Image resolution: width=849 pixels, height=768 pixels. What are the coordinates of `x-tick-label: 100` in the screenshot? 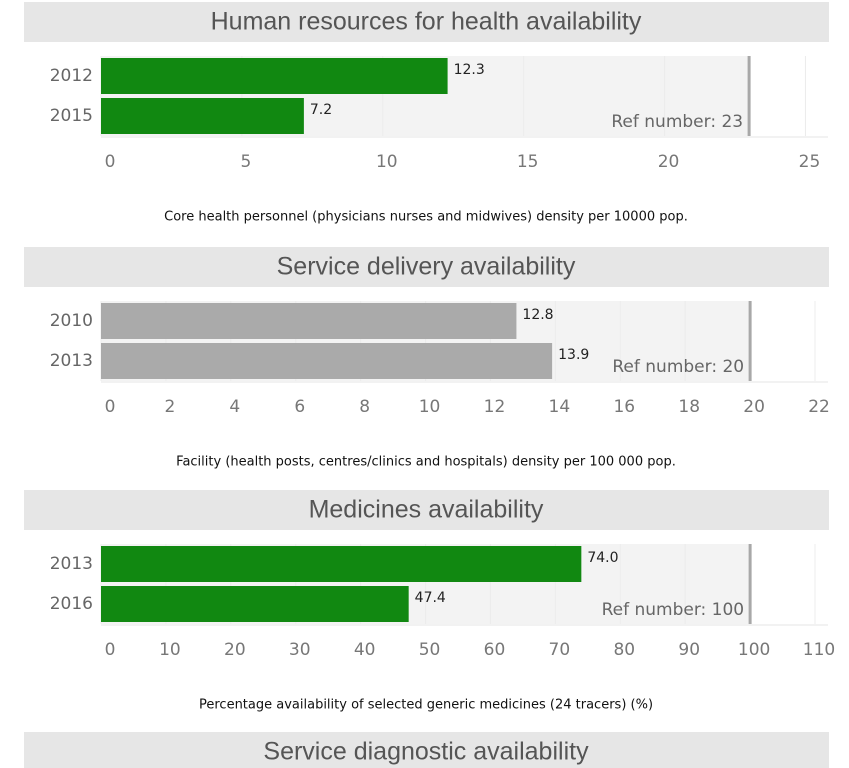 It's located at (754, 650).